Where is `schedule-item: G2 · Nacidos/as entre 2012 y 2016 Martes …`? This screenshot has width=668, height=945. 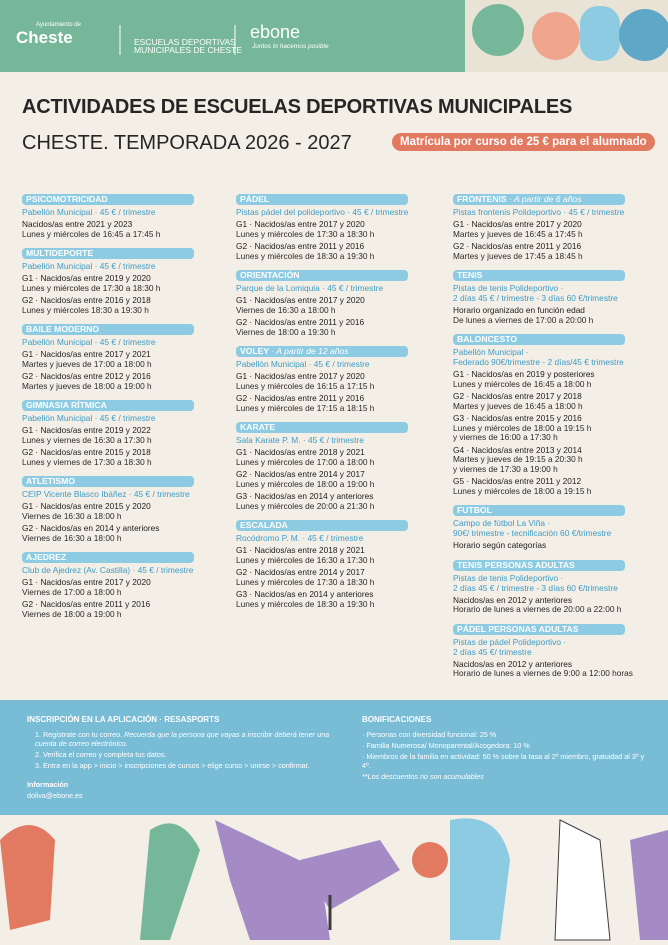
schedule-item: G2 · Nacidos/as entre 2012 y 2016 Martes … is located at coordinates (124, 381).